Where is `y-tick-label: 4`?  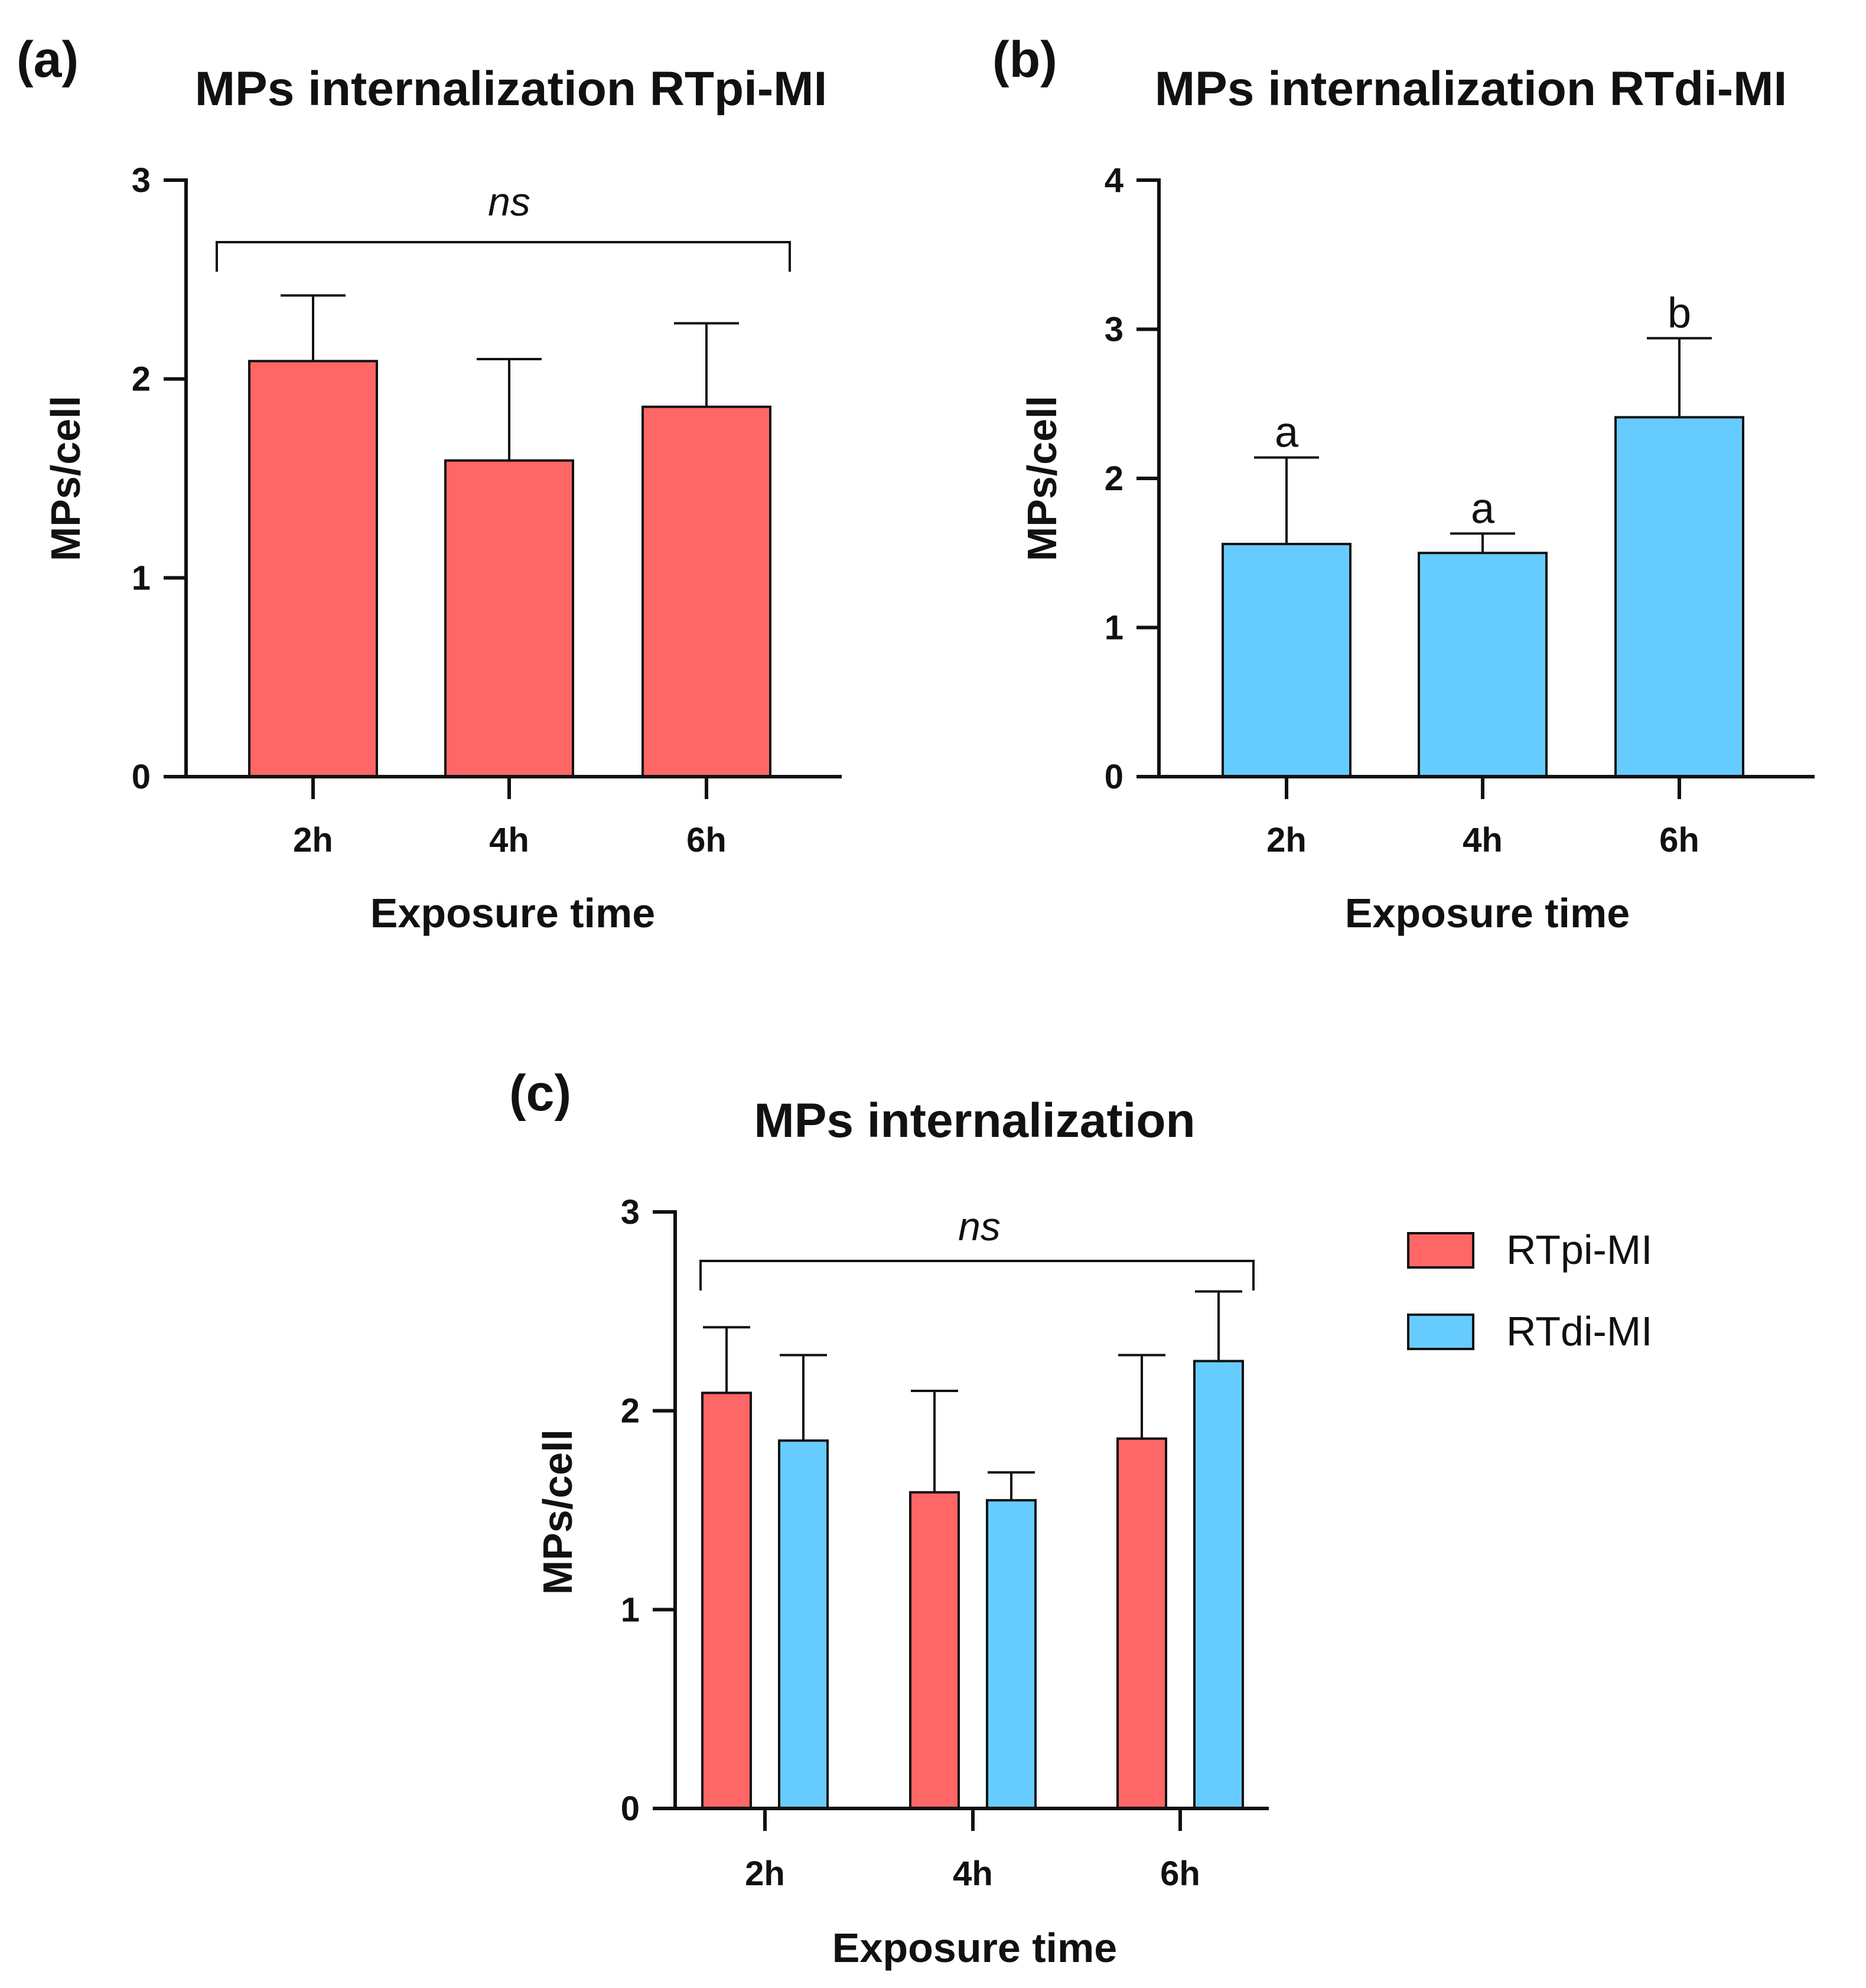
y-tick-label: 4 is located at coordinates (1114, 180).